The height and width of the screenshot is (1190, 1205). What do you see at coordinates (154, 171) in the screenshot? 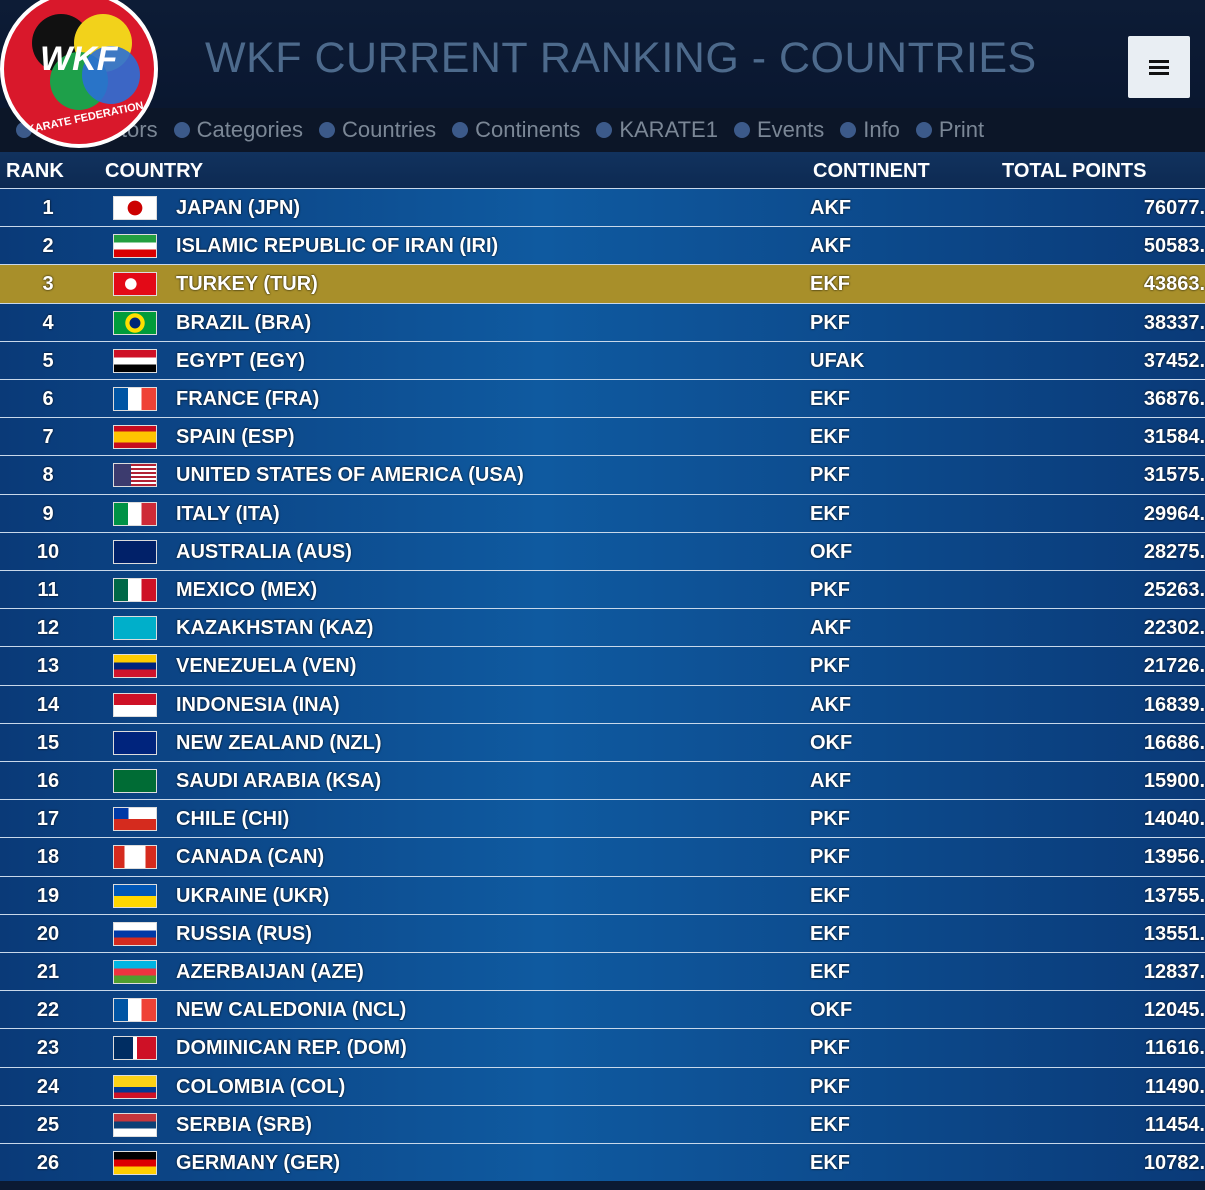
I see `column-header: COUNTRY` at bounding box center [154, 171].